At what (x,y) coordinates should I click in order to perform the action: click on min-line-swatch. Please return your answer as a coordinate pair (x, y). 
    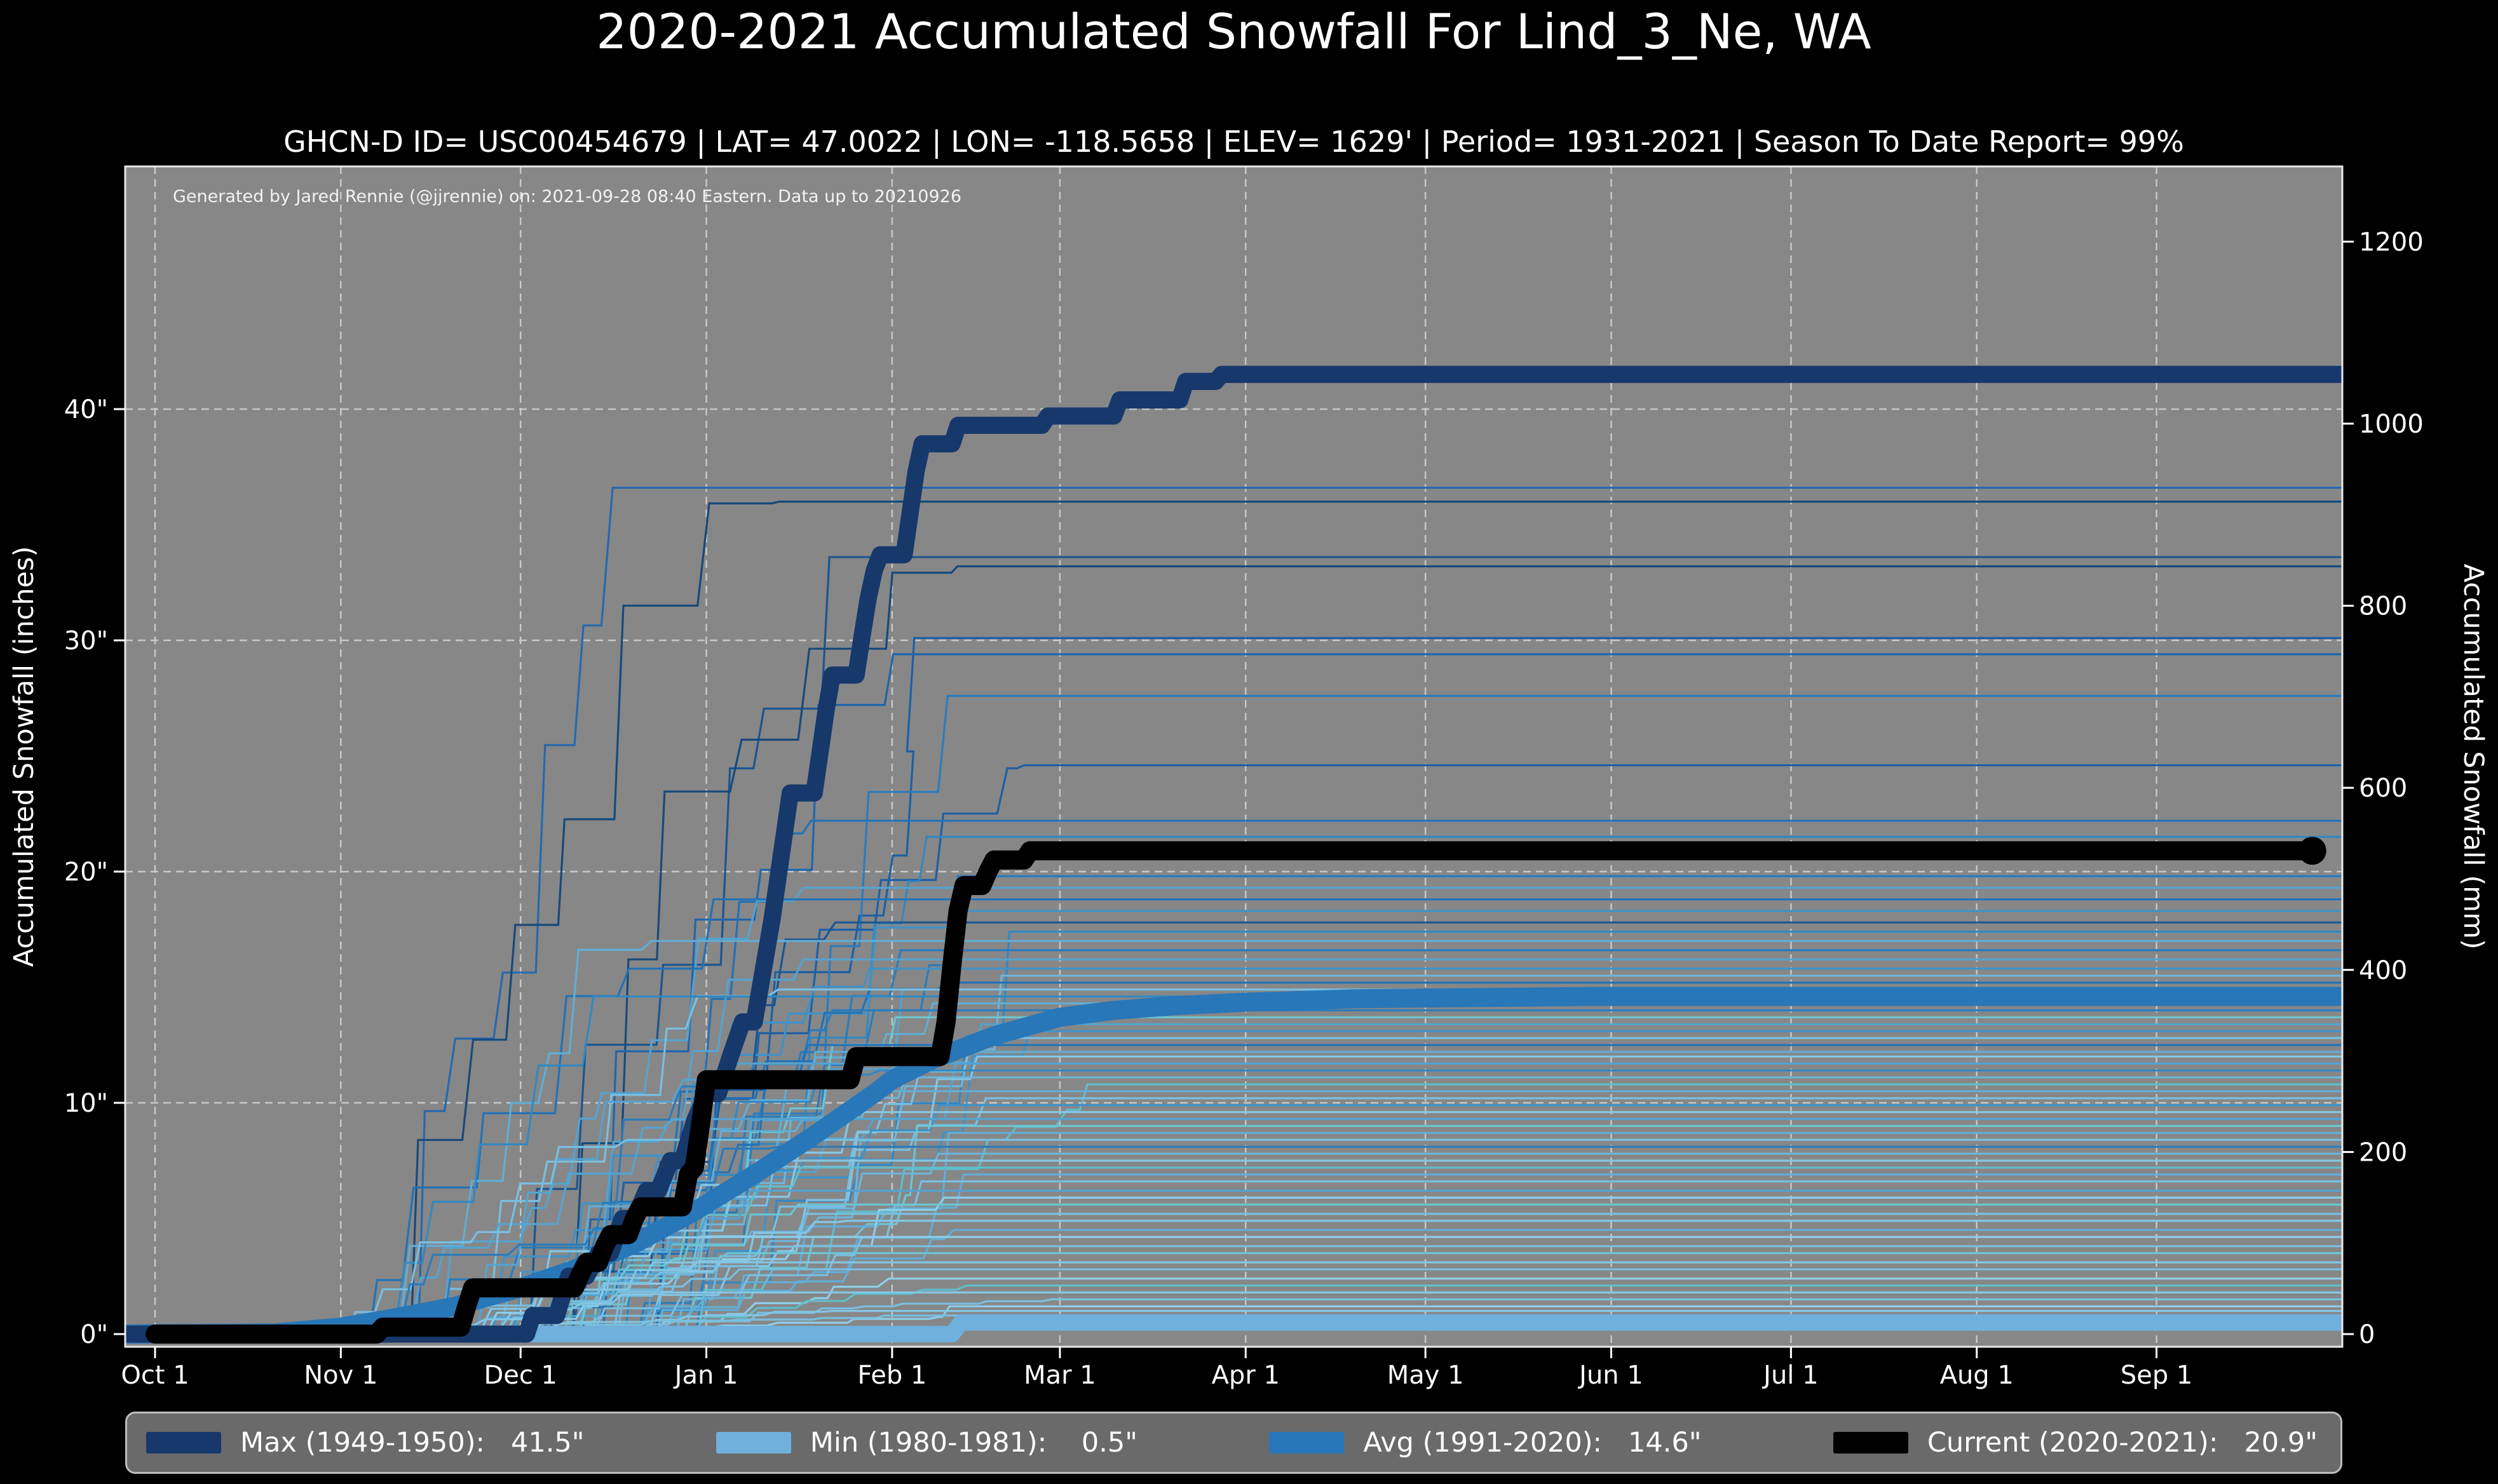
    Looking at the image, I should click on (753, 1443).